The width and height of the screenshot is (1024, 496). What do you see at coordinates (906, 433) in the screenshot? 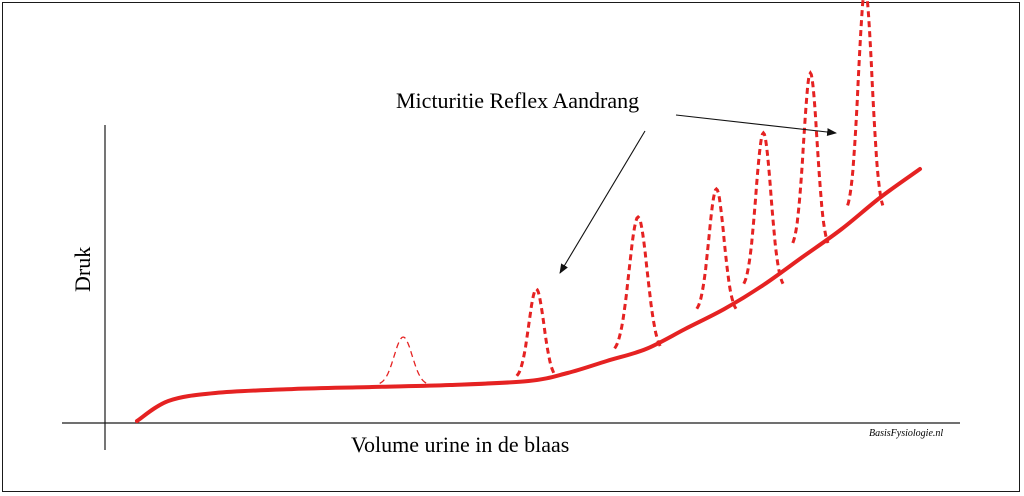
I see `credit-label: BasisFysiologie.nl` at bounding box center [906, 433].